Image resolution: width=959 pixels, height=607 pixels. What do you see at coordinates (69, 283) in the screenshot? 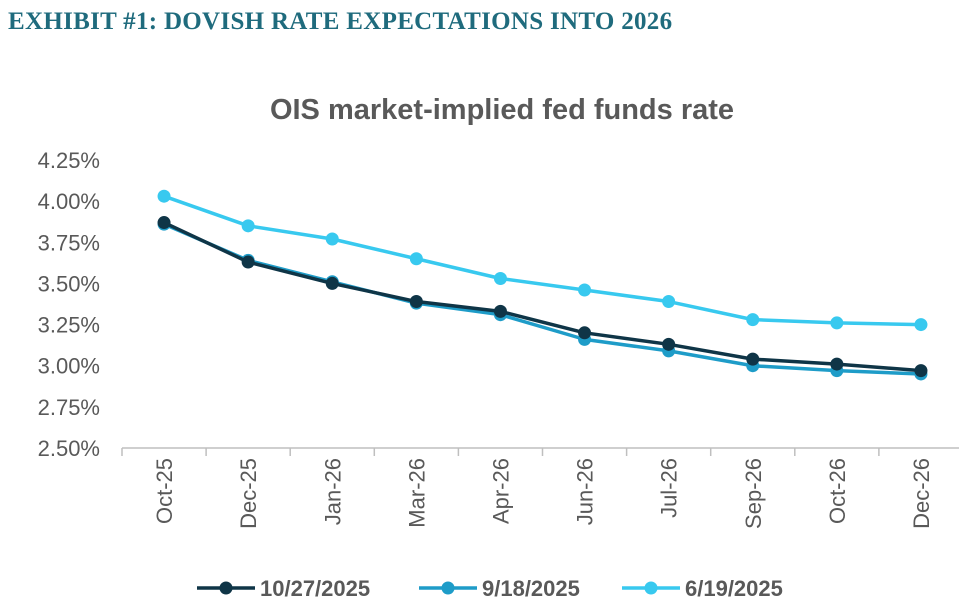
I see `y-tick-label: 3.50%` at bounding box center [69, 283].